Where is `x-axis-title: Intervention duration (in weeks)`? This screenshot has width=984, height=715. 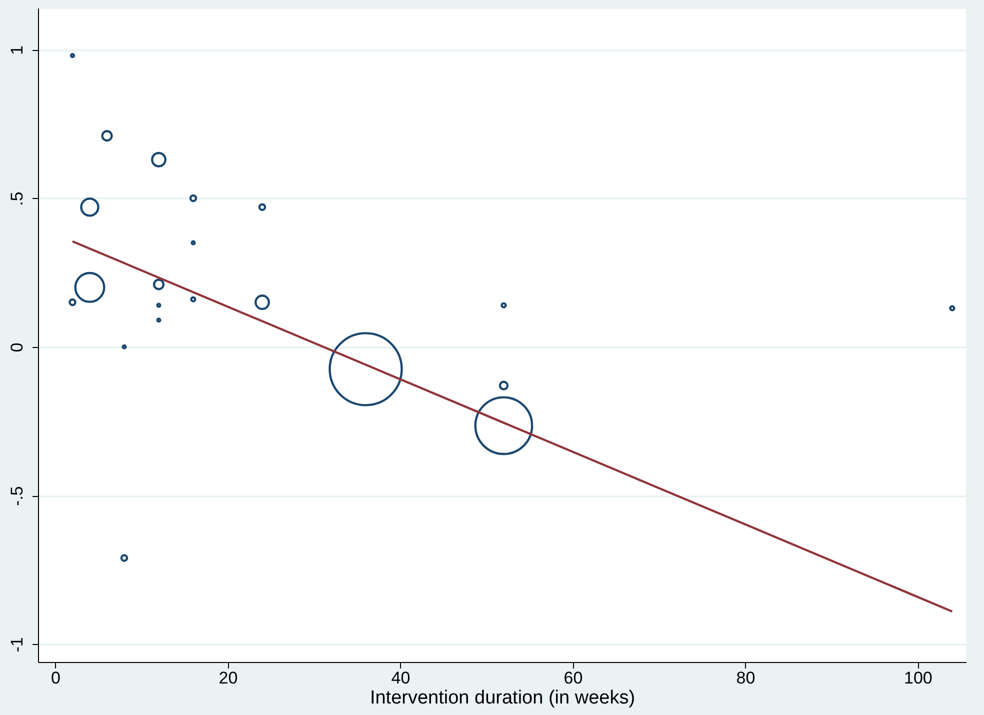 x-axis-title: Intervention duration (in weeks) is located at coordinates (503, 698).